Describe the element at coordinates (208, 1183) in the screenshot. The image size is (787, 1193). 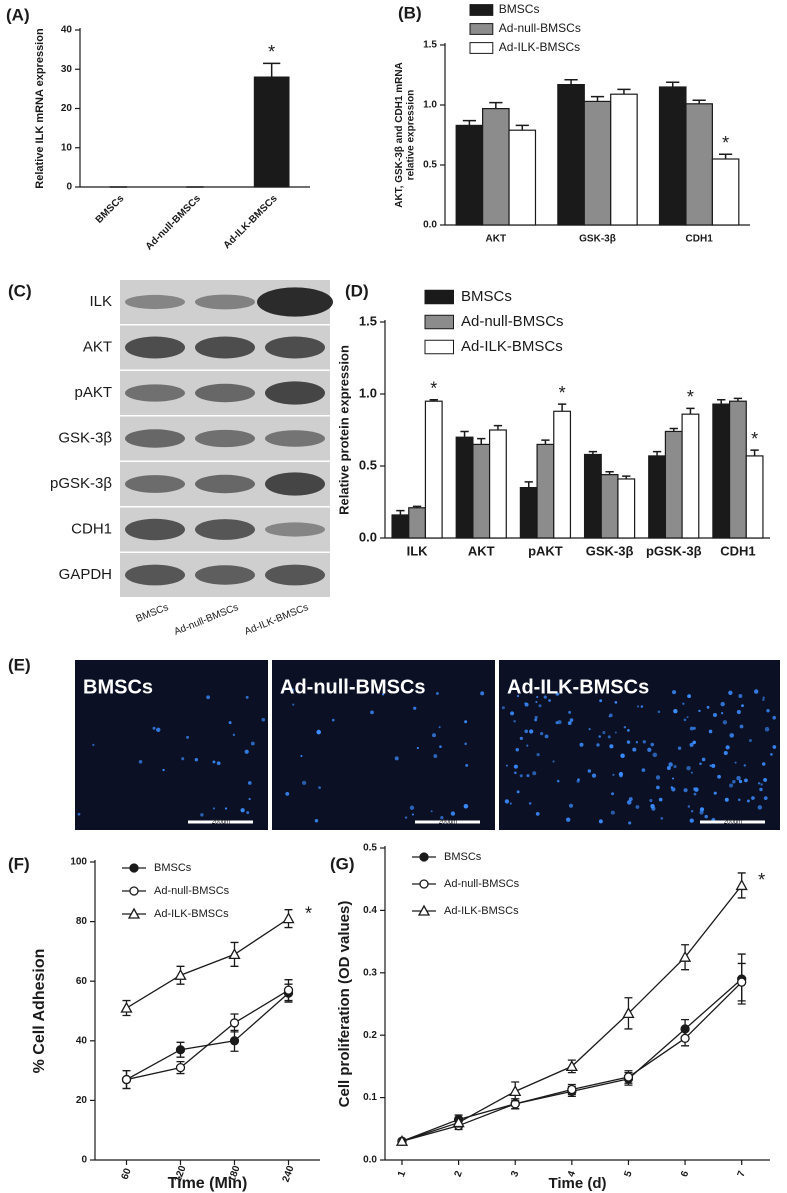
I see `x-axis-label: Time (Min)` at that location.